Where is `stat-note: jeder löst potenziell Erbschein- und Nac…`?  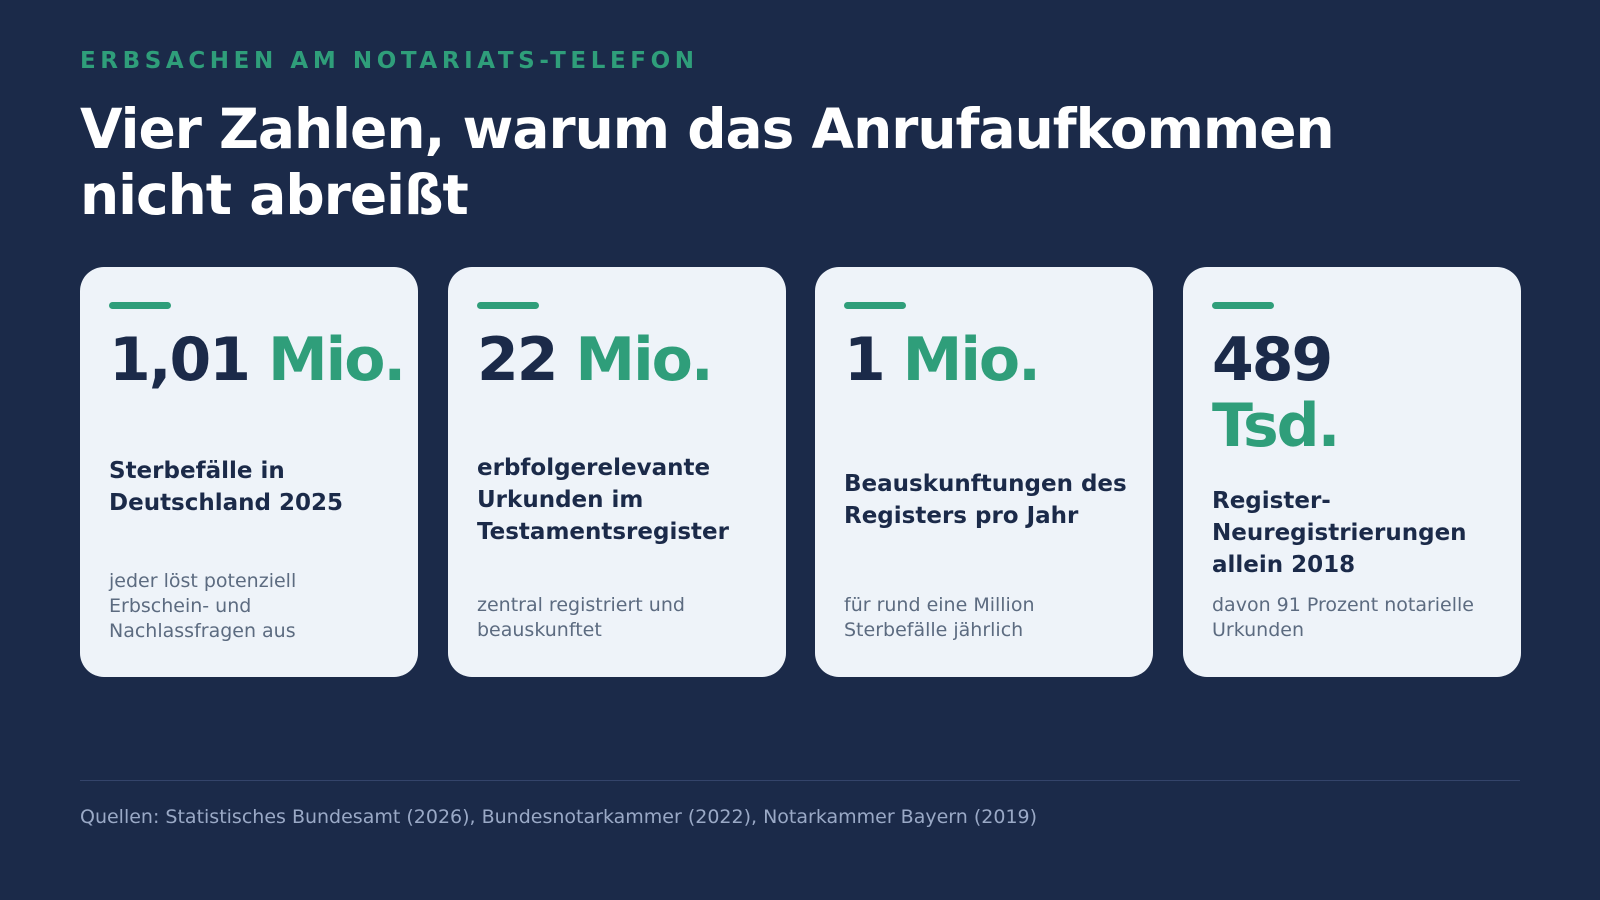 stat-note: jeder löst potenziell Erbschein- und Nac… is located at coordinates (203, 606).